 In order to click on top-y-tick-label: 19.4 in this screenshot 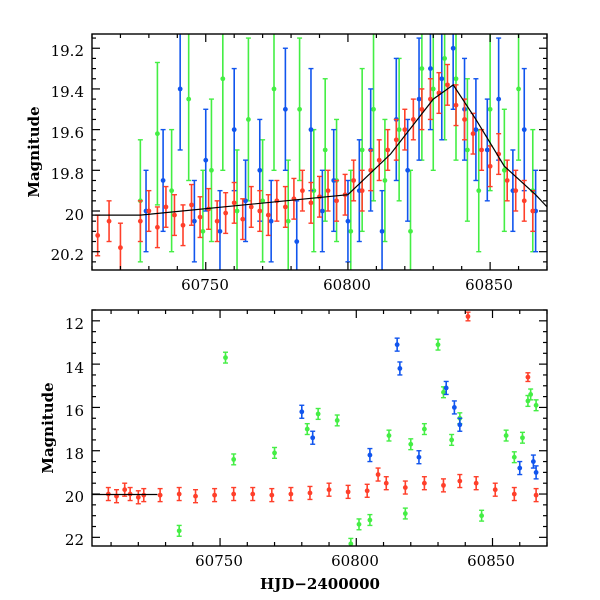, I will do `click(67, 92)`.